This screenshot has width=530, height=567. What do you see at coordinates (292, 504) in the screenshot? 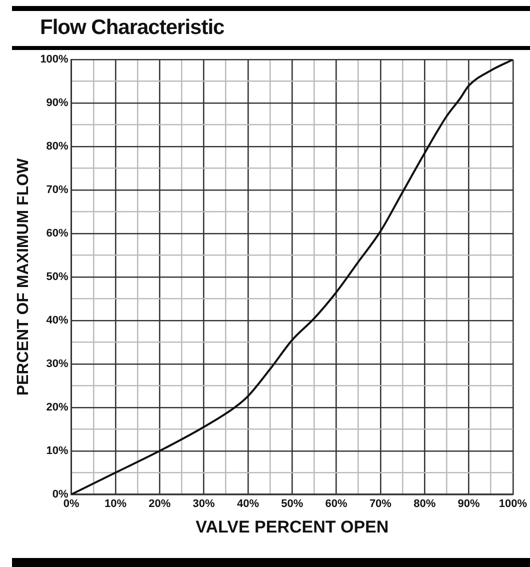
I see `x-tick-label: 50%` at bounding box center [292, 504].